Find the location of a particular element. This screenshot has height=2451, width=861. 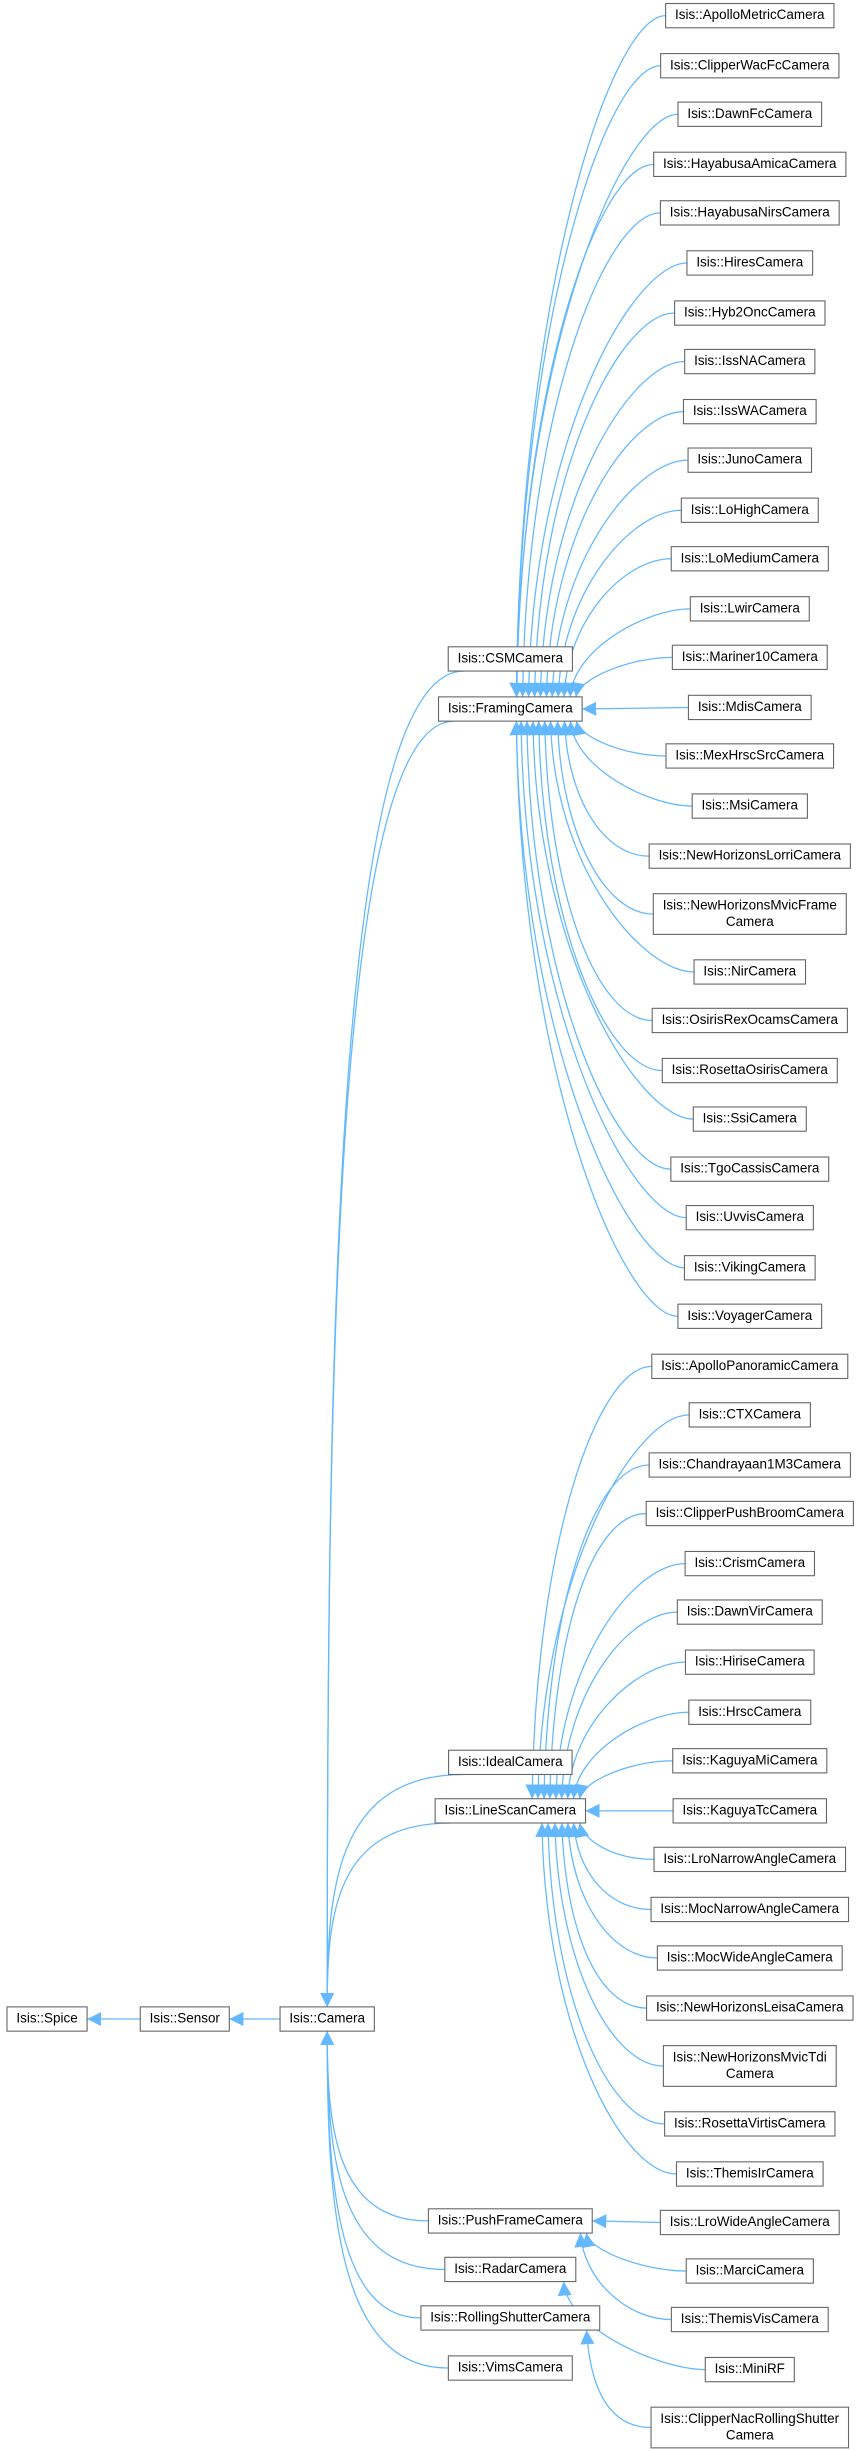

class-label: Isis::CSMCamera is located at coordinates (511, 657).